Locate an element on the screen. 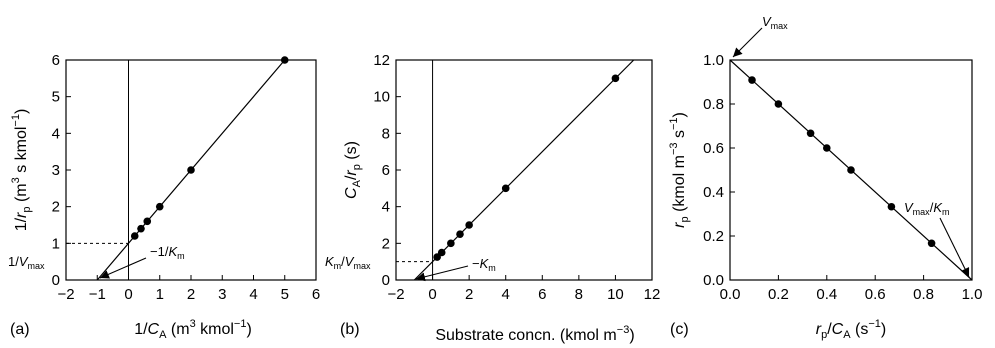  points-a is located at coordinates (209, 148).